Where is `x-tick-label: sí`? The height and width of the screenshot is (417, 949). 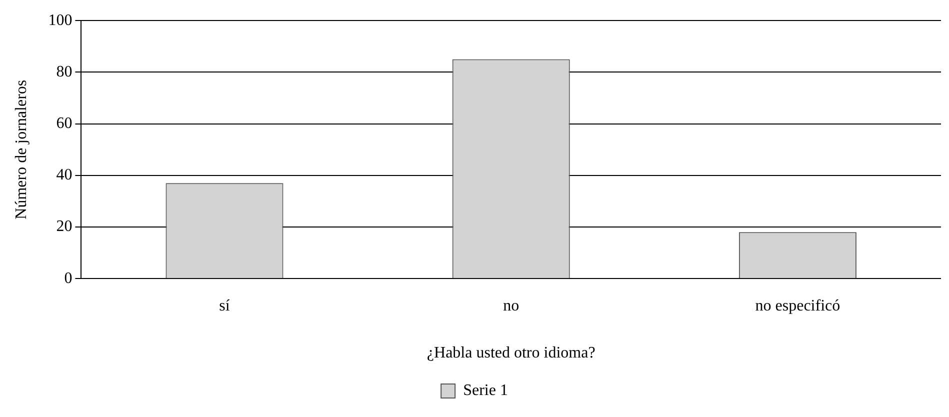
x-tick-label: sí is located at coordinates (224, 305).